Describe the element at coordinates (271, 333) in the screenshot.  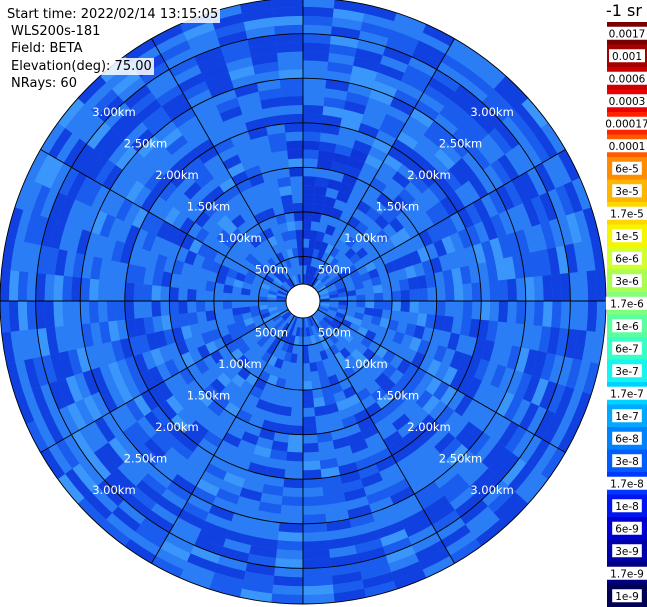
I see `ring-label: 500m` at that location.